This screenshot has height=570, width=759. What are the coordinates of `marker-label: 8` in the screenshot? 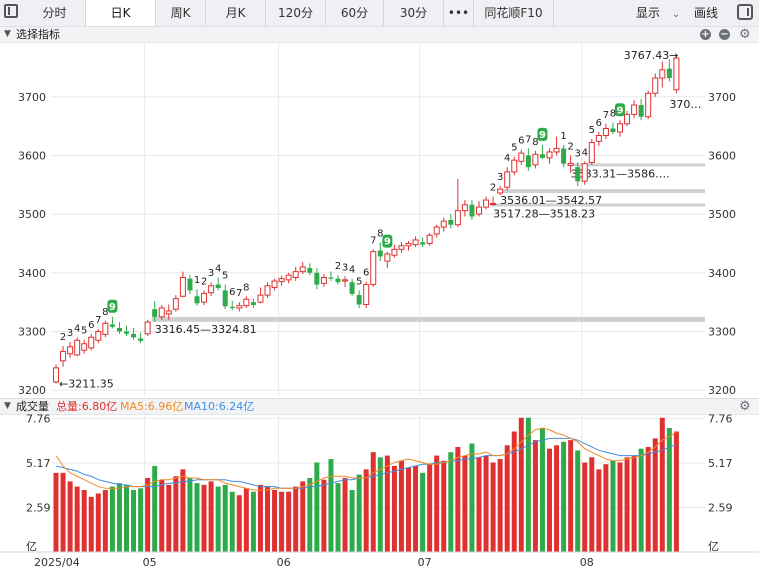 It's located at (535, 142).